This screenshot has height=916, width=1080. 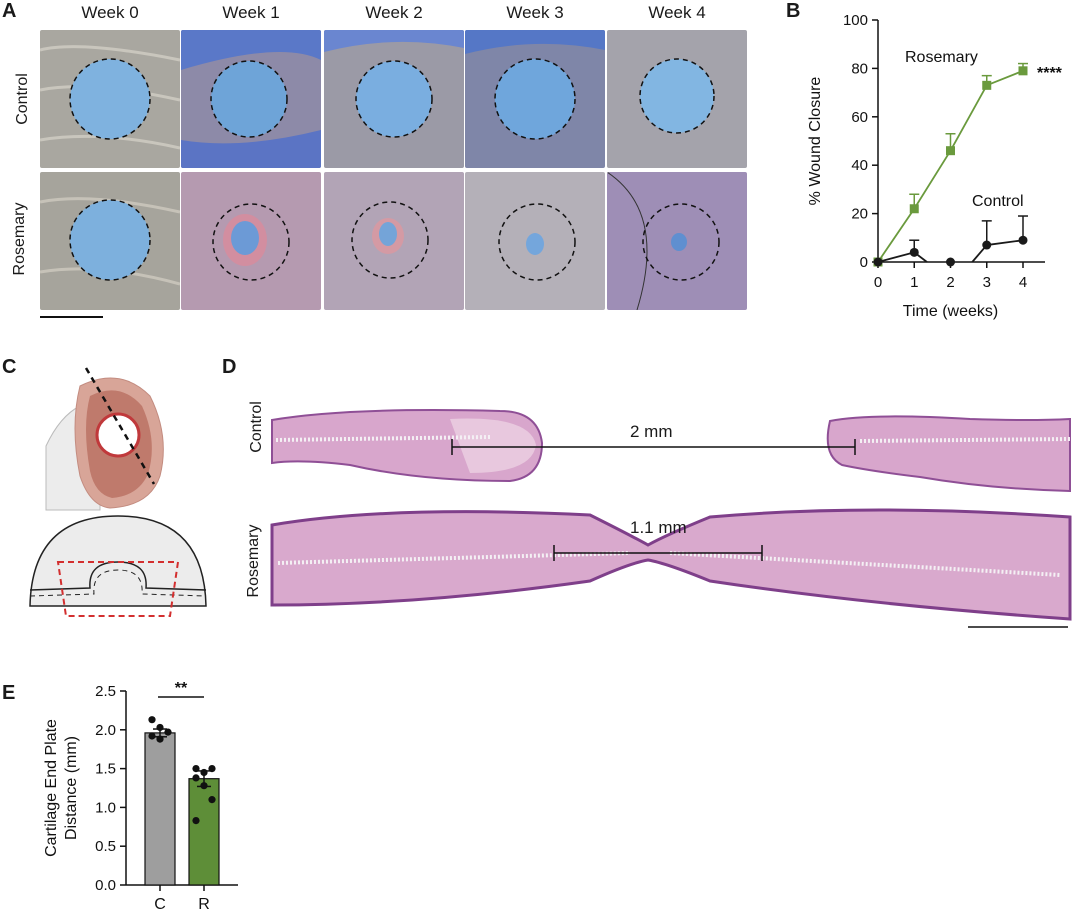 What do you see at coordinates (204, 904) in the screenshot?
I see `x-tick-label-e: R` at bounding box center [204, 904].